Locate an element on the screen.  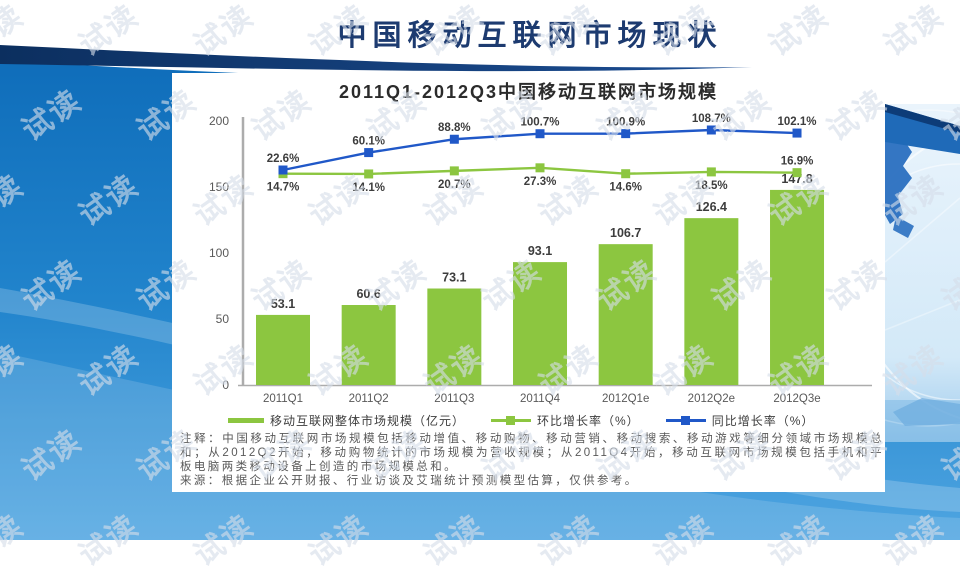
legend-label: 环比增长率（%） is located at coordinates (588, 421).